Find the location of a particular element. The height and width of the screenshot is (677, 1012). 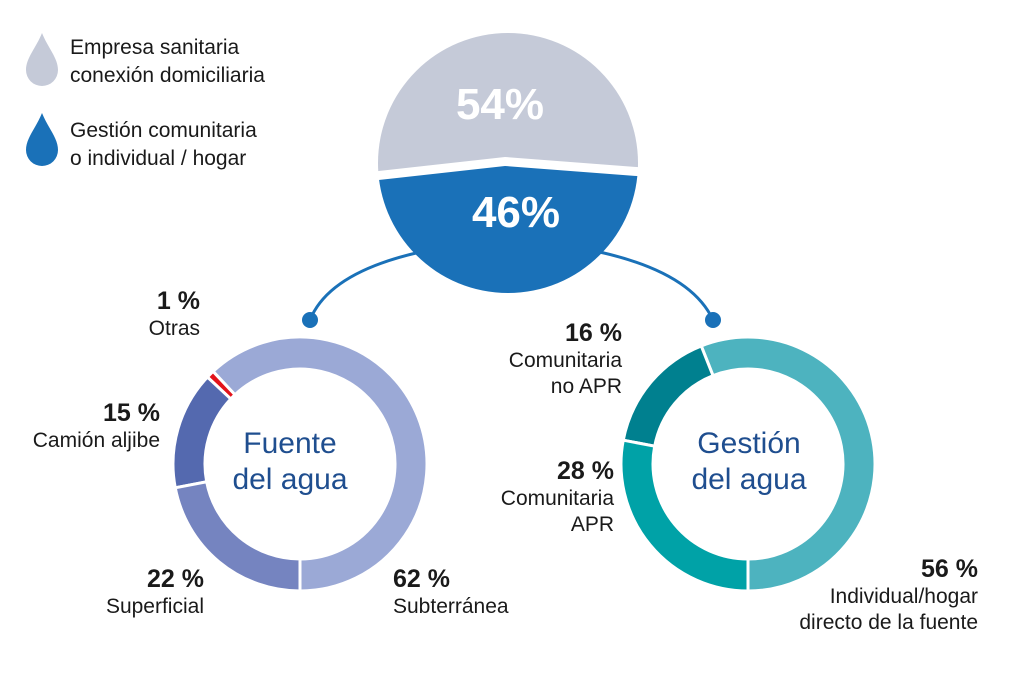

donut-slice-comunitaria-apr is located at coordinates (684, 515).